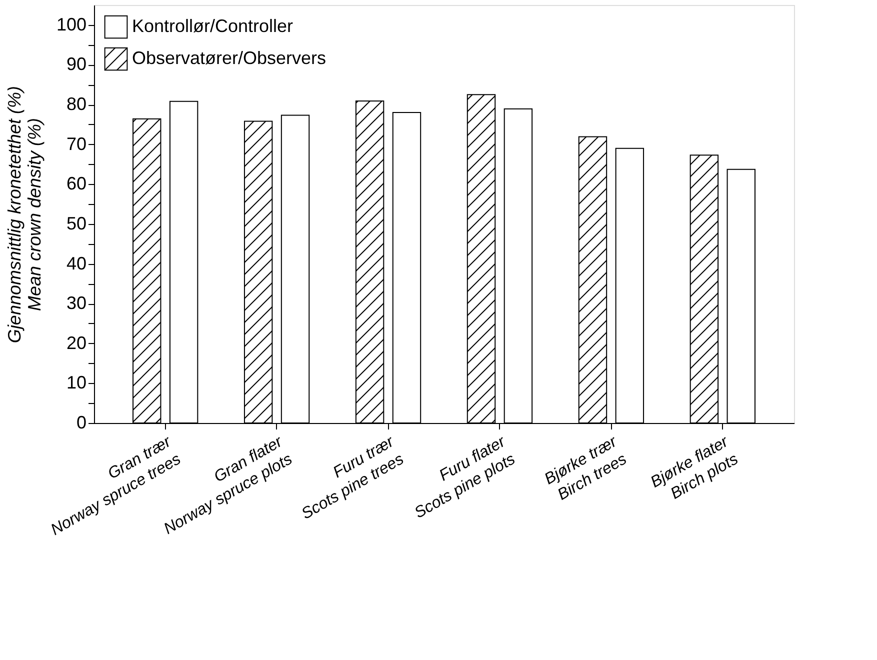  Describe the element at coordinates (76, 184) in the screenshot. I see `y-tick-label: 60` at that location.